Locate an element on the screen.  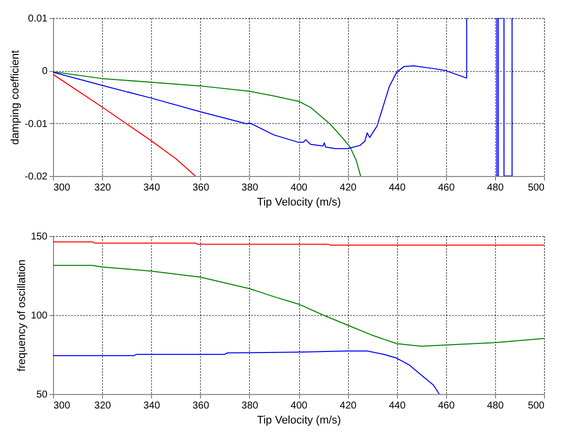
y-axis-title: damping coefficient is located at coordinates (16, 97).